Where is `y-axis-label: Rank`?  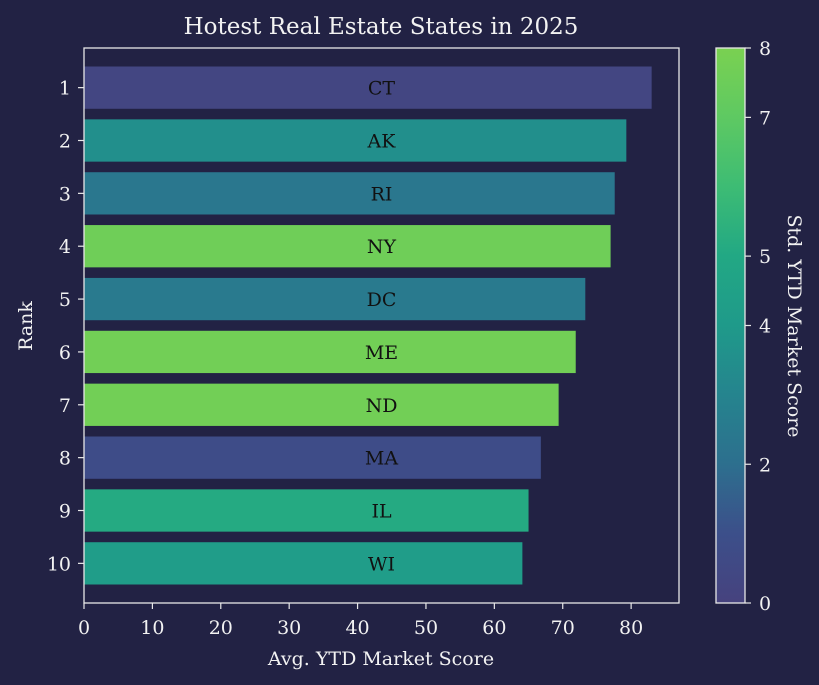 y-axis-label: Rank is located at coordinates (26, 326).